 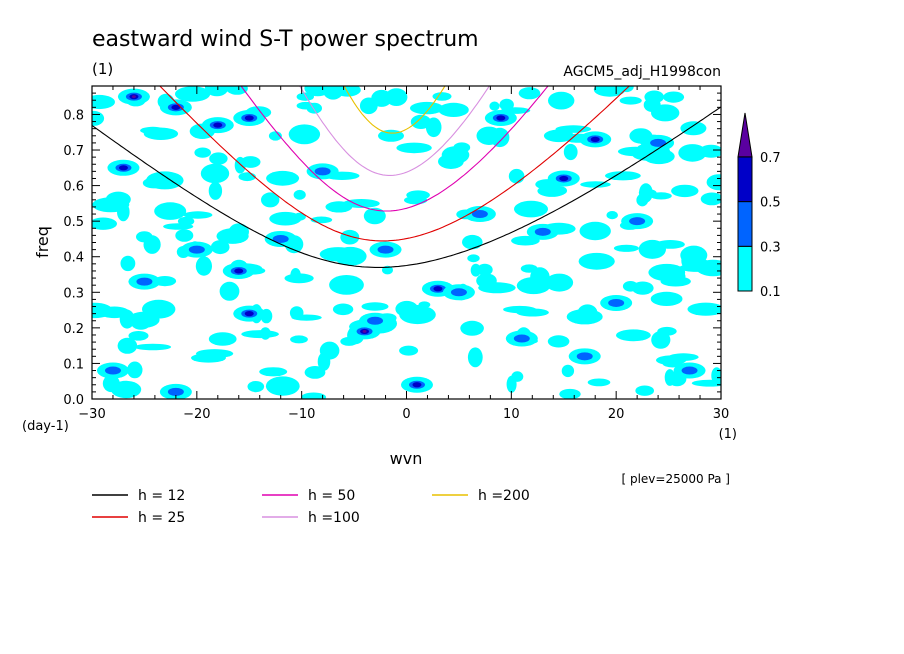 I want to click on colorbar-label: 0.3, so click(x=770, y=247).